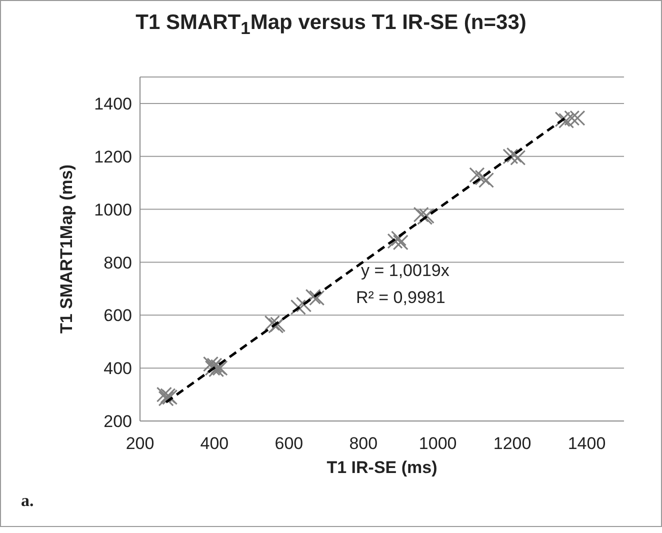 The width and height of the screenshot is (662, 533). I want to click on x-tick-label: 1000, so click(437, 444).